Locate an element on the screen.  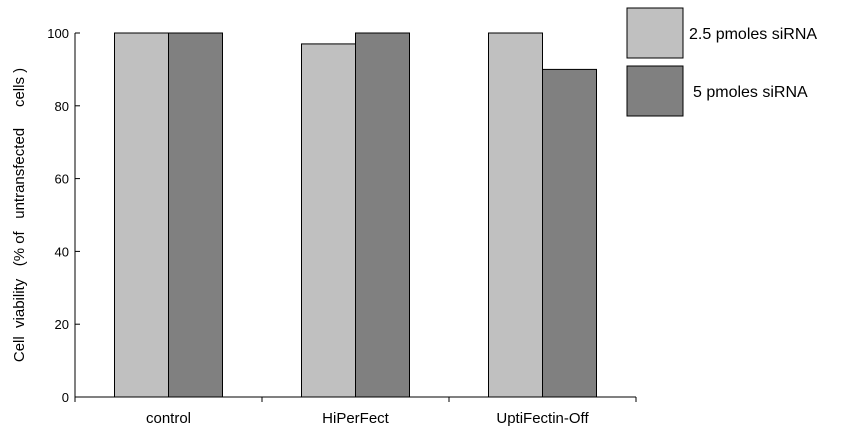
y-tick-label: 20 is located at coordinates (62, 324).